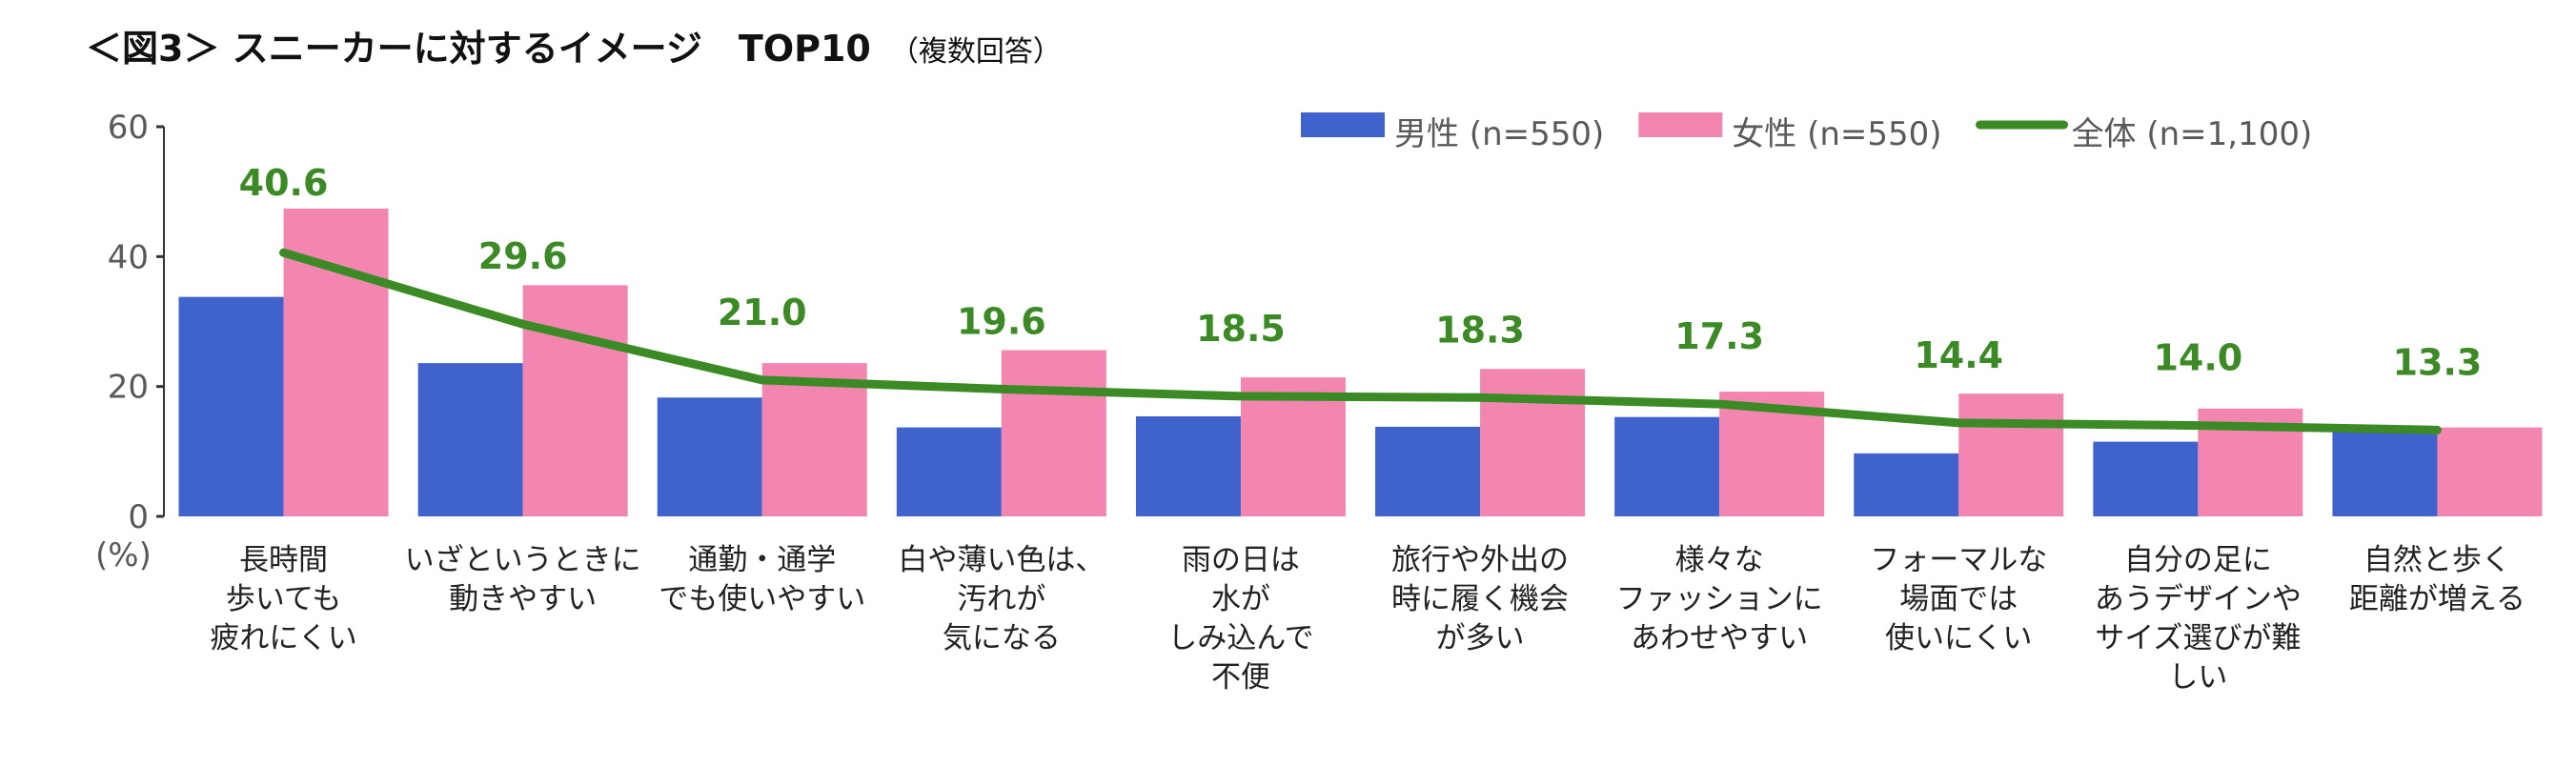  Describe the element at coordinates (1958, 638) in the screenshot. I see `x-tick-label-line: 使いにくい` at that location.